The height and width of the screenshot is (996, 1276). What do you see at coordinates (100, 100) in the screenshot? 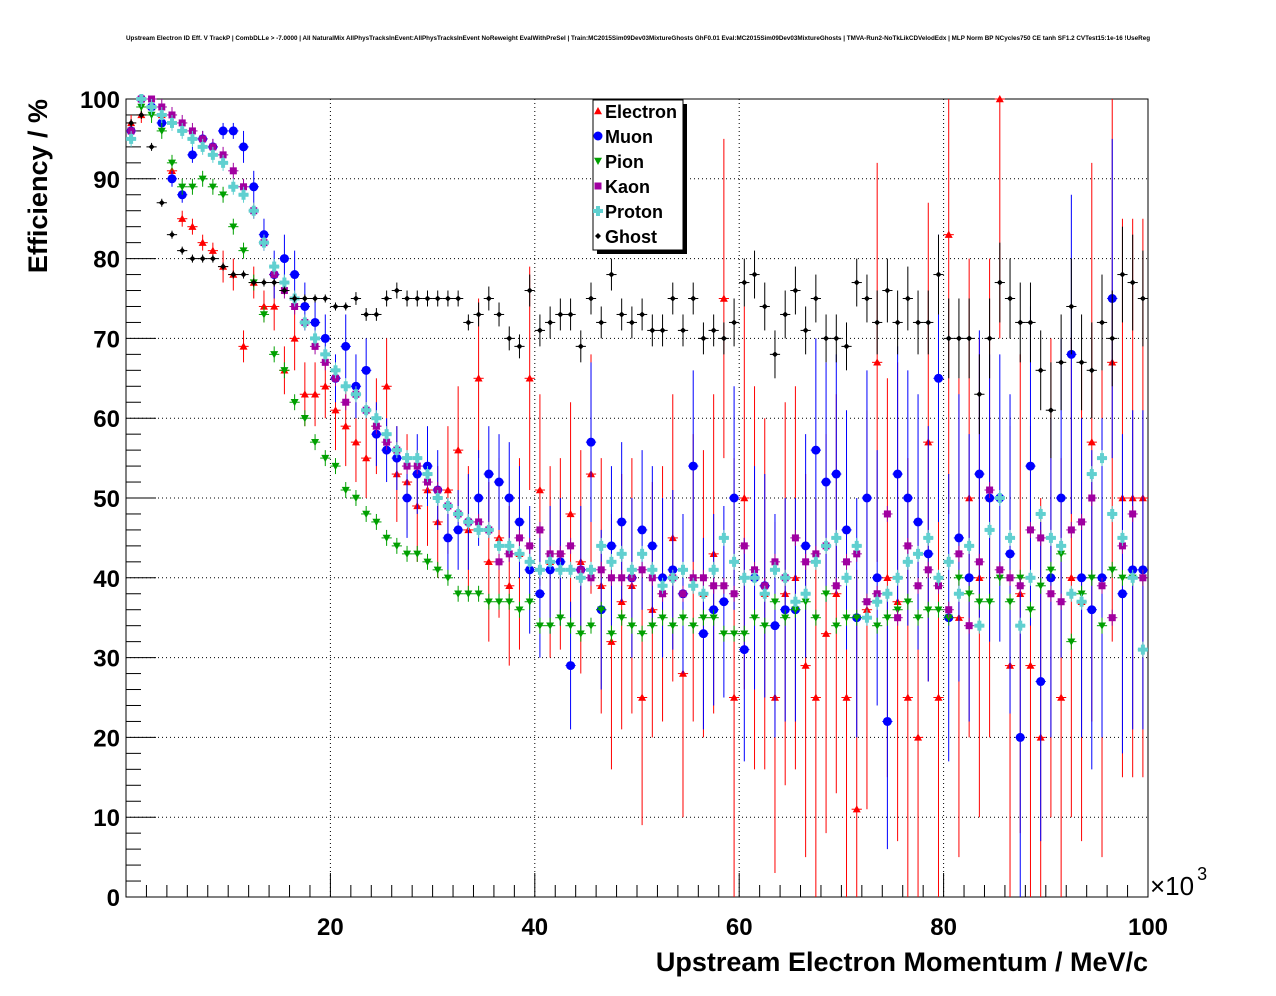
I see `y-tick-label: 100` at bounding box center [100, 100].